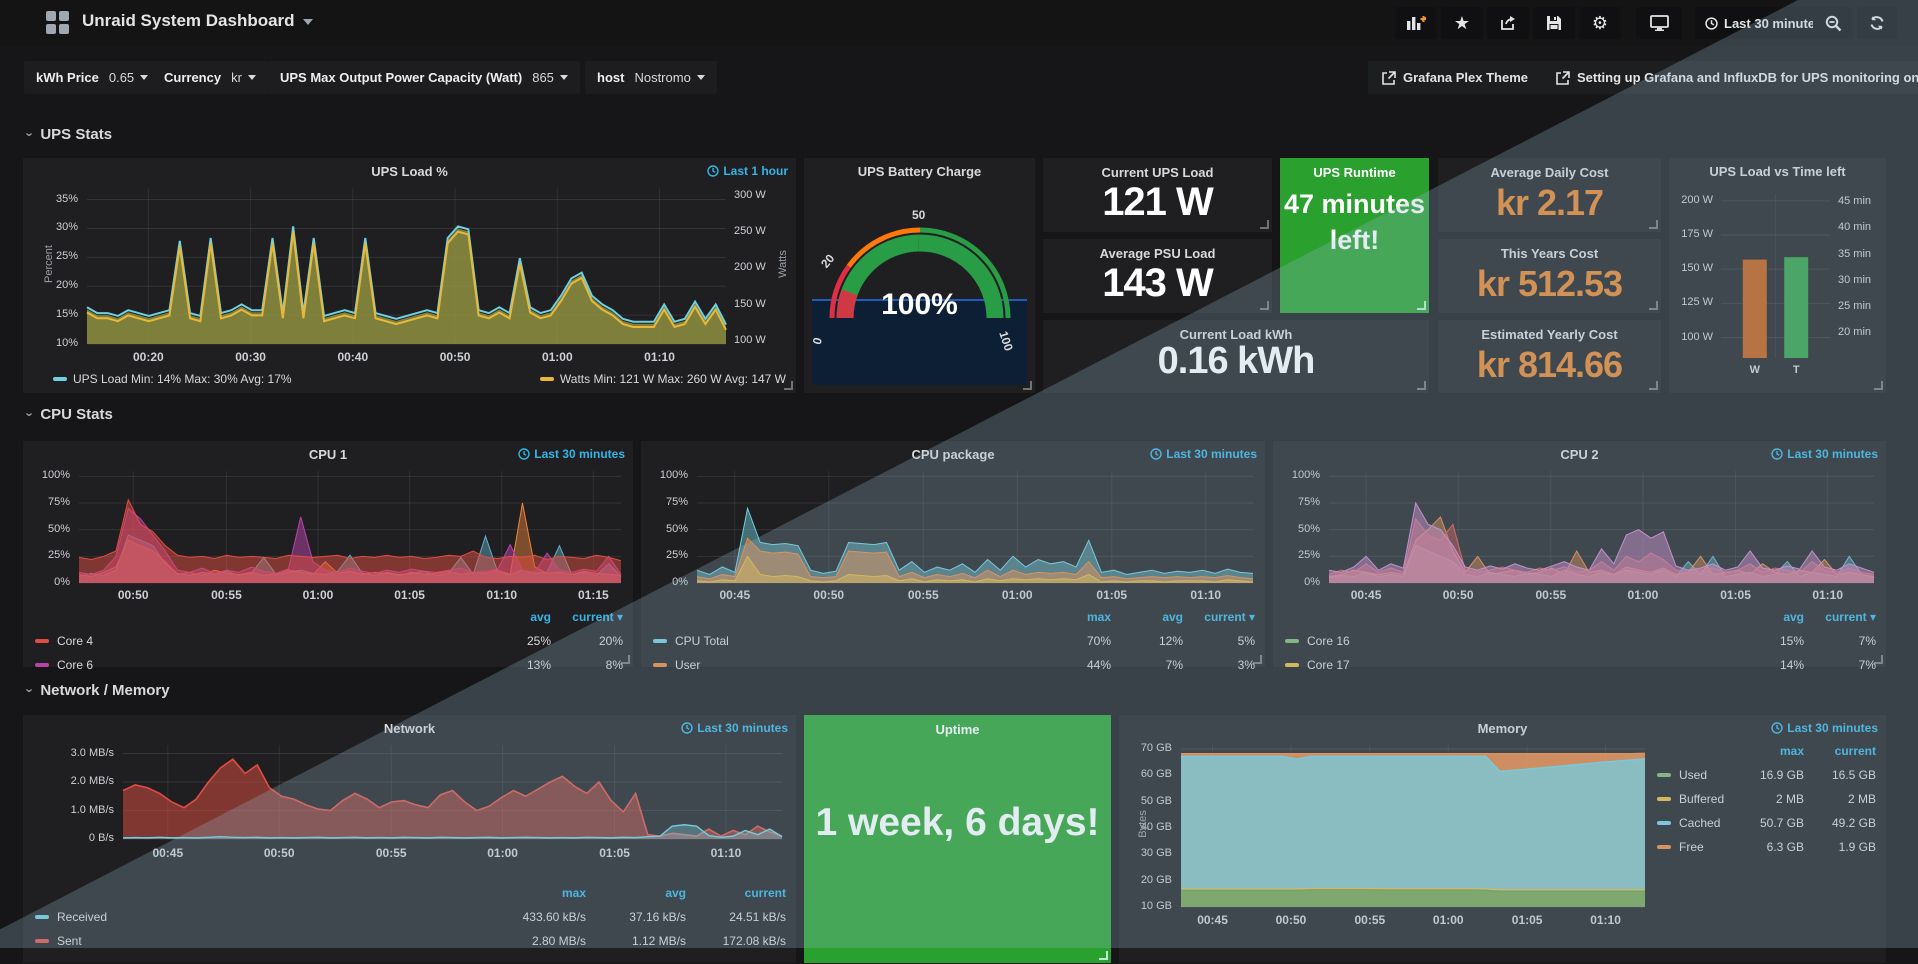 Image resolution: width=1918 pixels, height=964 pixels. What do you see at coordinates (67, 414) in the screenshot?
I see `section-cpu-stats: › CPU Stats` at bounding box center [67, 414].